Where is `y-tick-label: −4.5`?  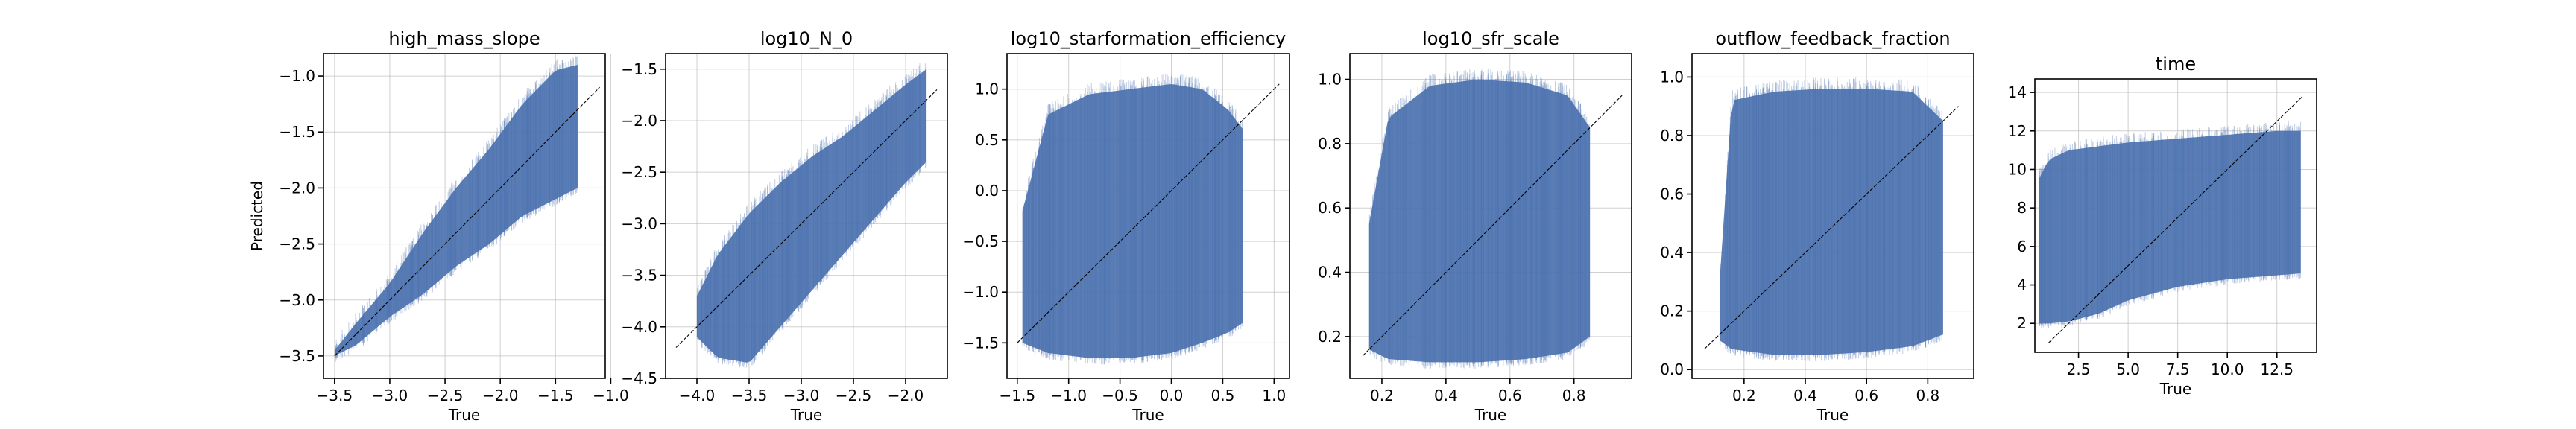
y-tick-label: −4.5 is located at coordinates (639, 378).